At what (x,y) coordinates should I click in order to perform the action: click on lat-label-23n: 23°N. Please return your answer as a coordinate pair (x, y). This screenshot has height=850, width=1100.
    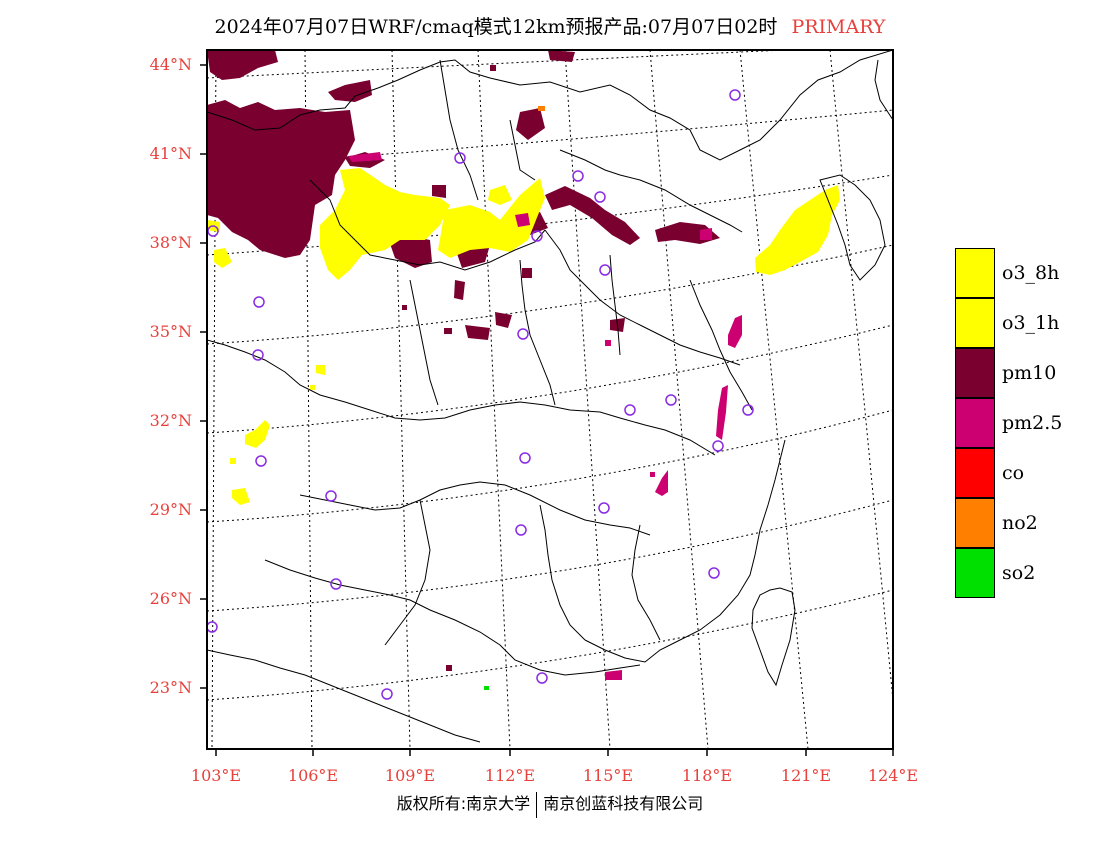
    Looking at the image, I should click on (170, 687).